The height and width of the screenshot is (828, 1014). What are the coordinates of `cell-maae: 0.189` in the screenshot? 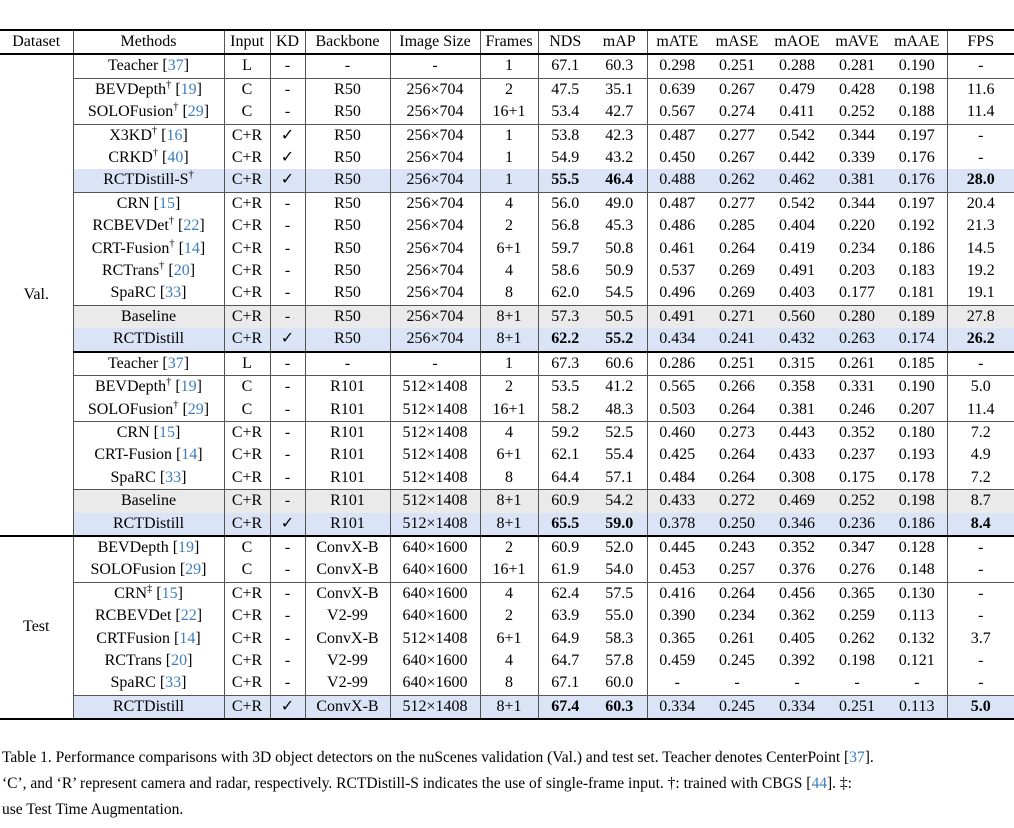 It's located at (917, 316).